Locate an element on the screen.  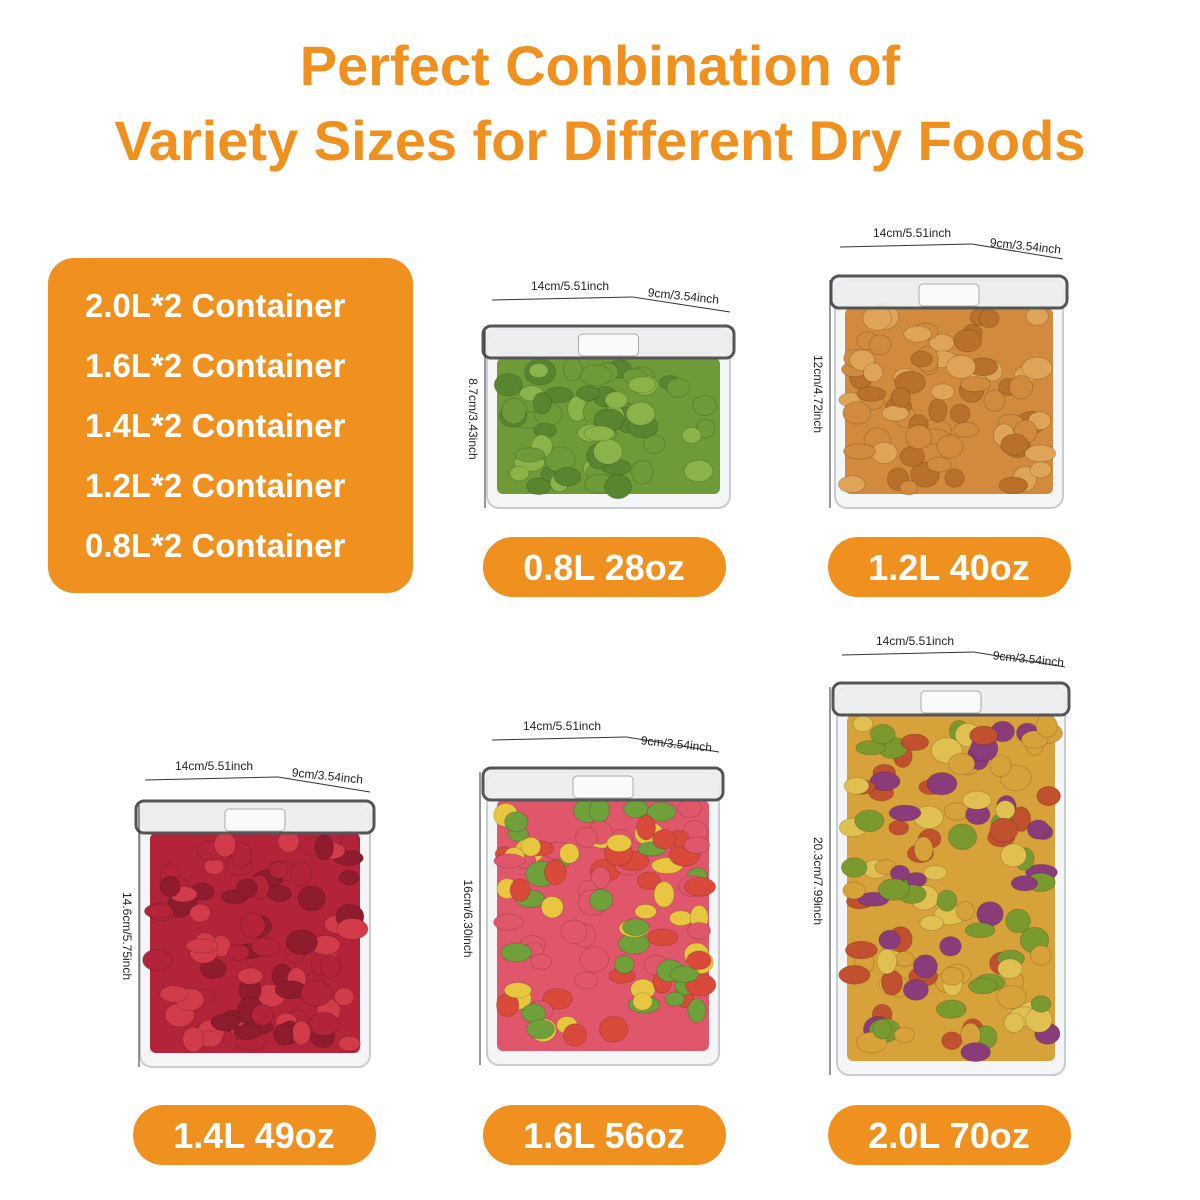
height-label: 16cm/6.30inch is located at coordinates (468, 918).